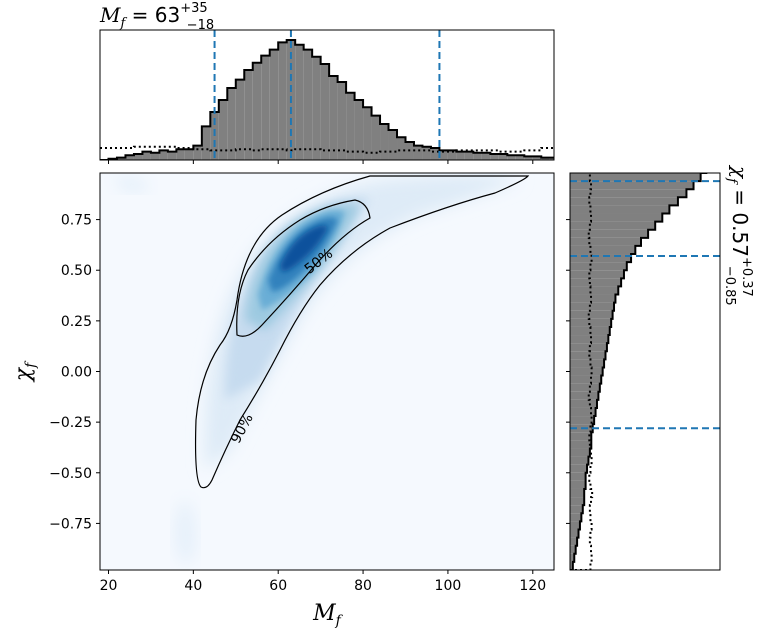 Image resolution: width=768 pixels, height=638 pixels. Describe the element at coordinates (193, 586) in the screenshot. I see `x-tick-label: 40` at that location.